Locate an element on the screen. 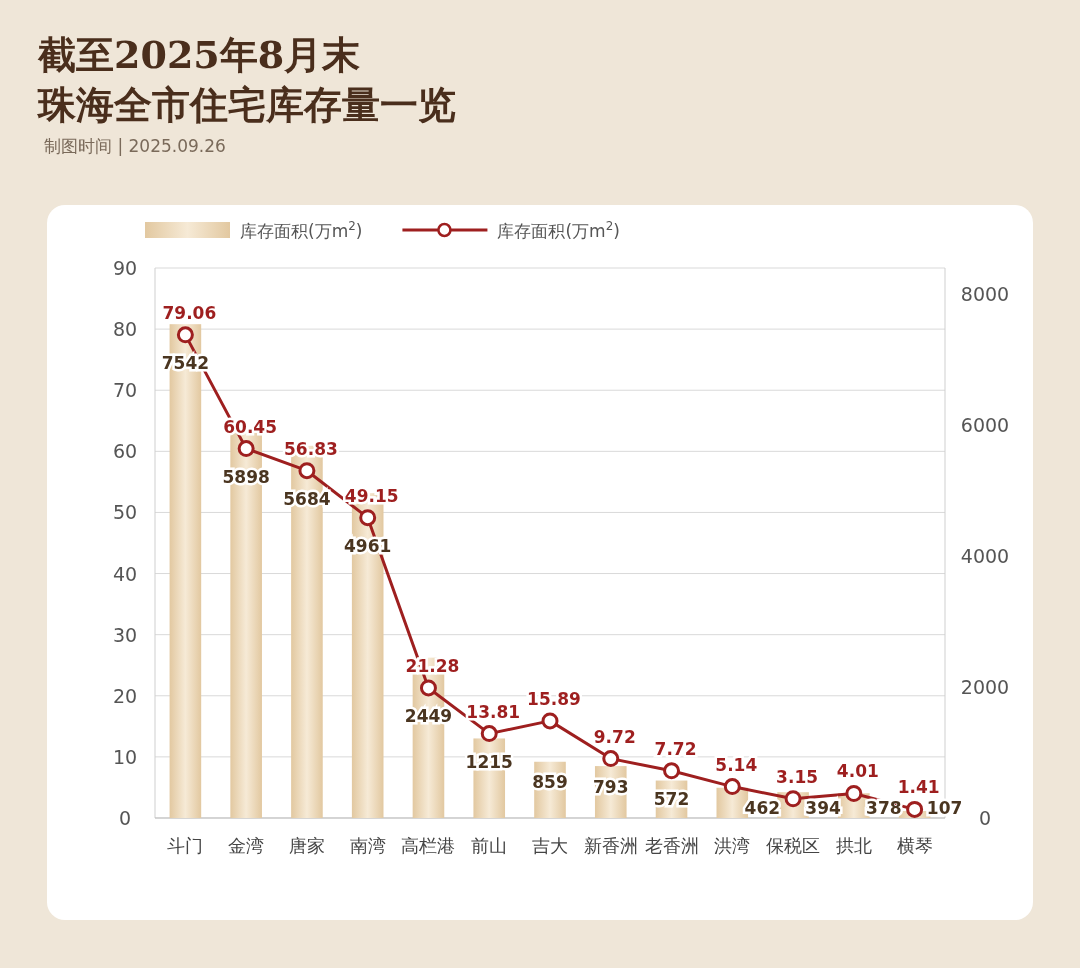  y-tick-label: 80 is located at coordinates (125, 329).